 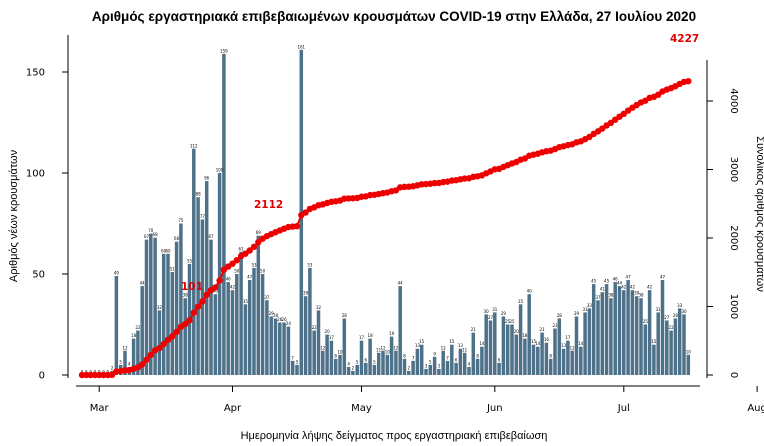 I want to click on bar-label-day-34: 46, so click(x=229, y=279).